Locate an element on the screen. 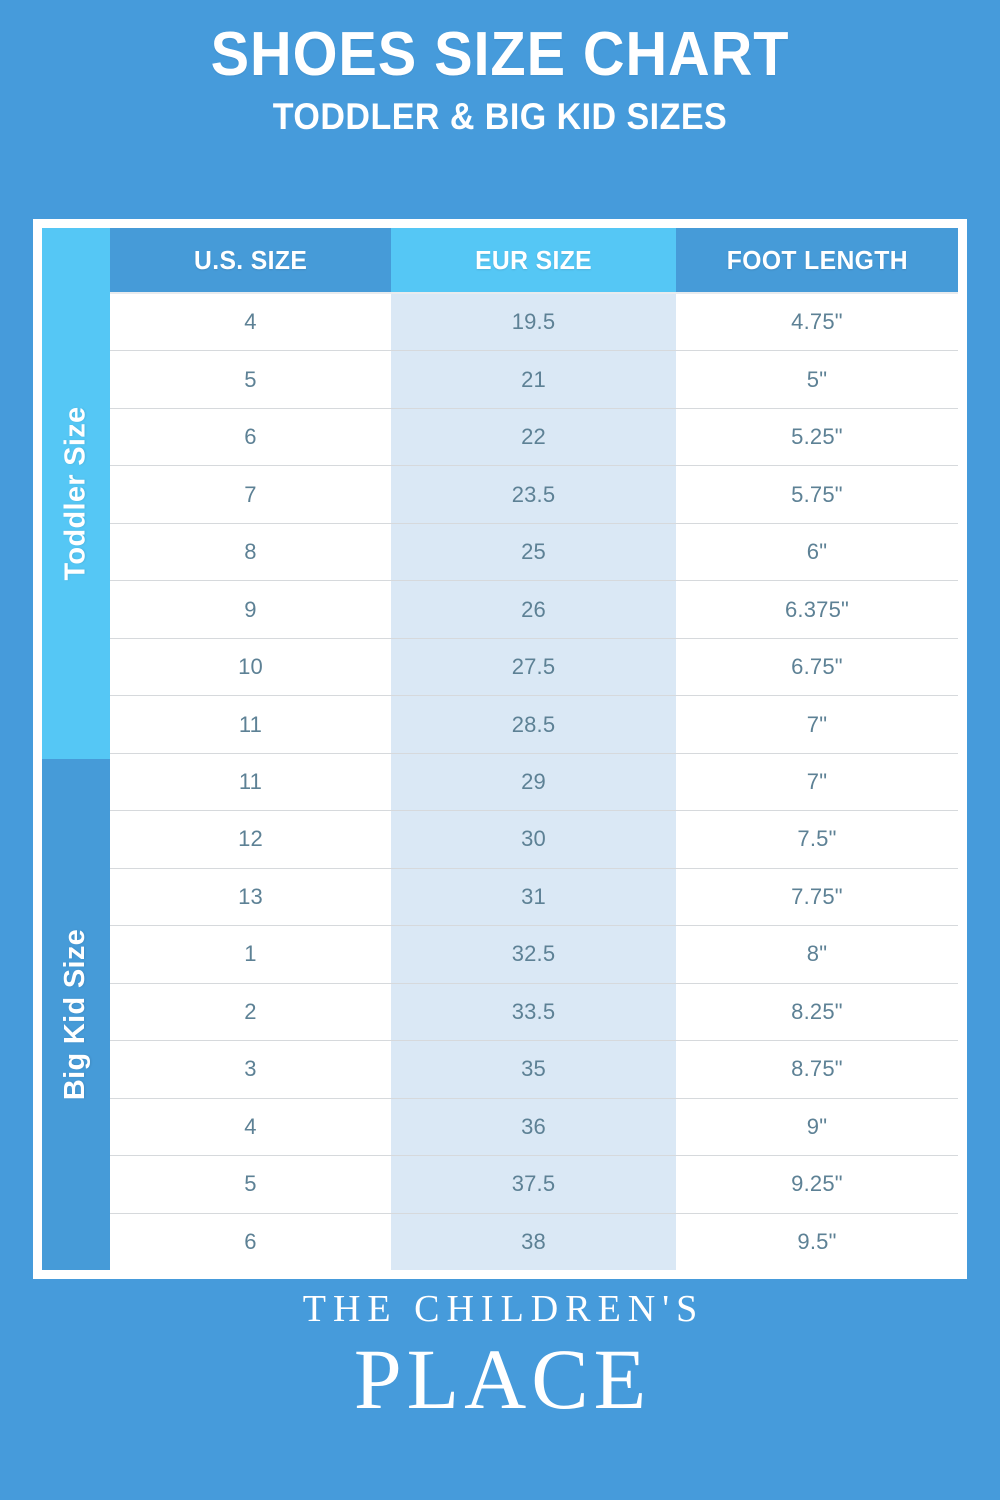 The width and height of the screenshot is (1000, 1500). cell-foot-length: 6.75" is located at coordinates (817, 667).